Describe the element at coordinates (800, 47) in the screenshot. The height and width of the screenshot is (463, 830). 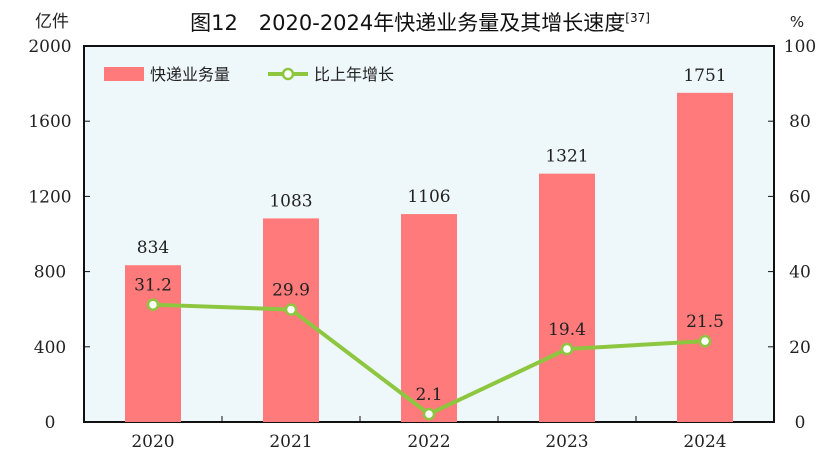
I see `right-tick-label: 100` at that location.